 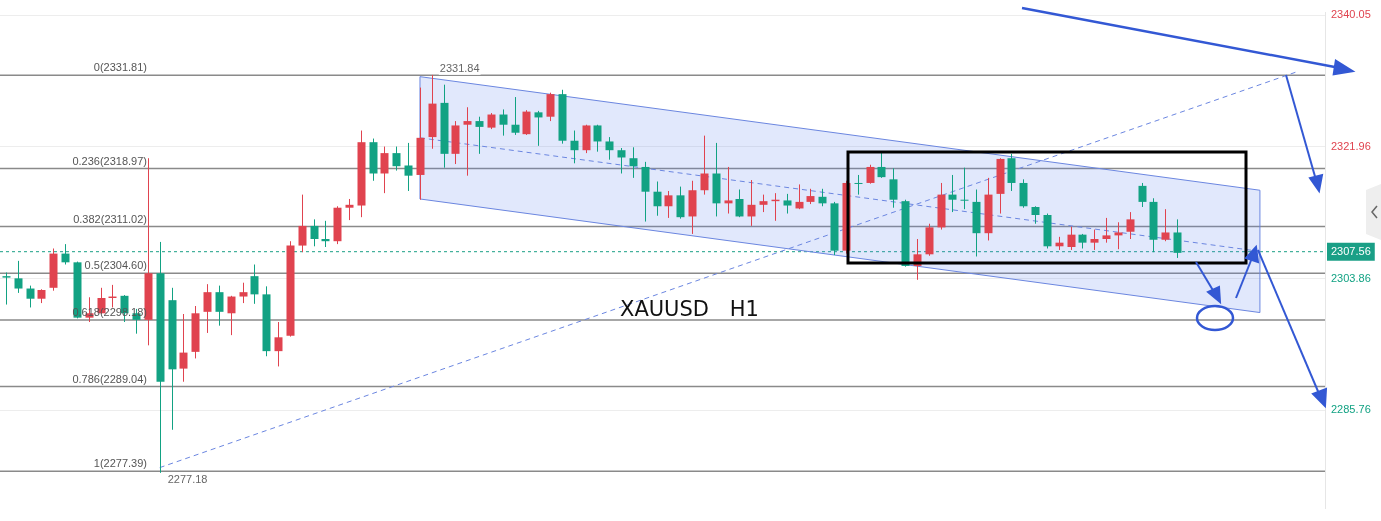 I want to click on ref-line-label: 0.382(2311.02), so click(x=110, y=218).